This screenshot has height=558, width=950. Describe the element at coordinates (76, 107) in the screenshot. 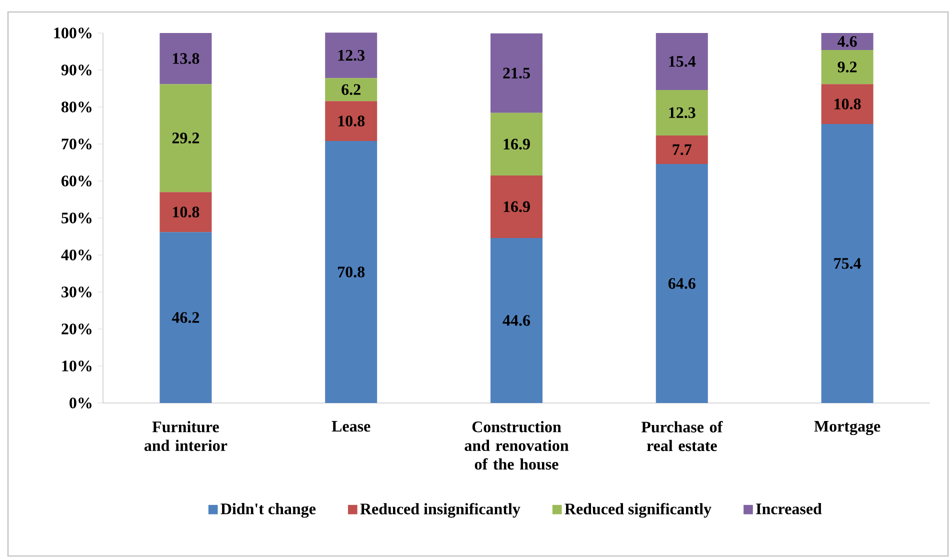

I see `y-tick-label: 80%` at that location.